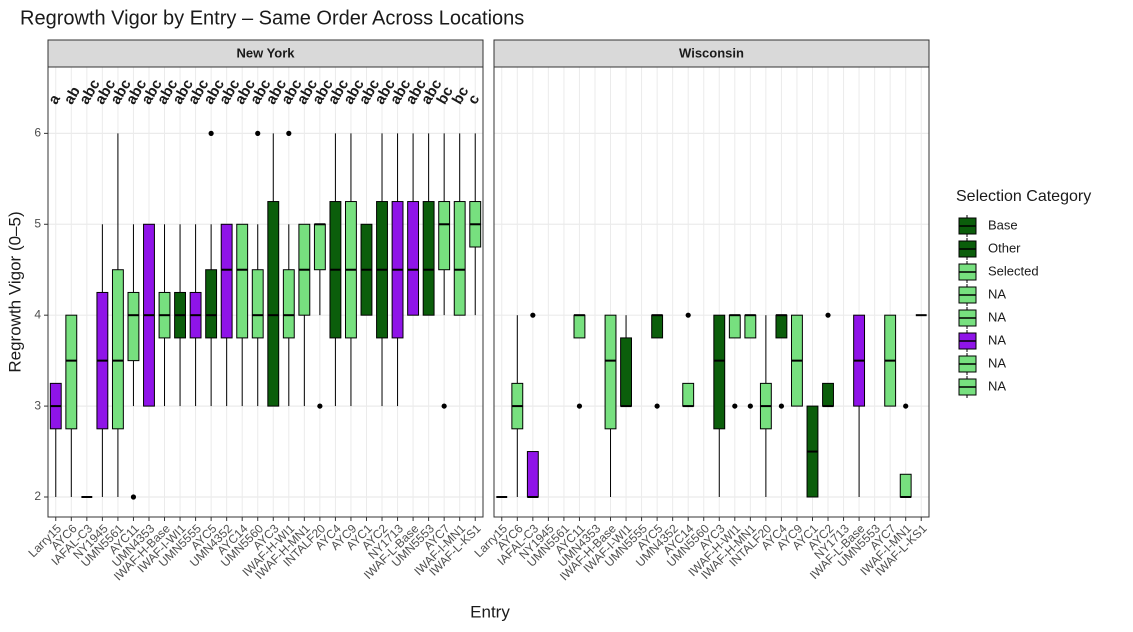 The width and height of the screenshot is (1133, 632). Describe the element at coordinates (490, 611) in the screenshot. I see `x-axis-label: Entry` at that location.